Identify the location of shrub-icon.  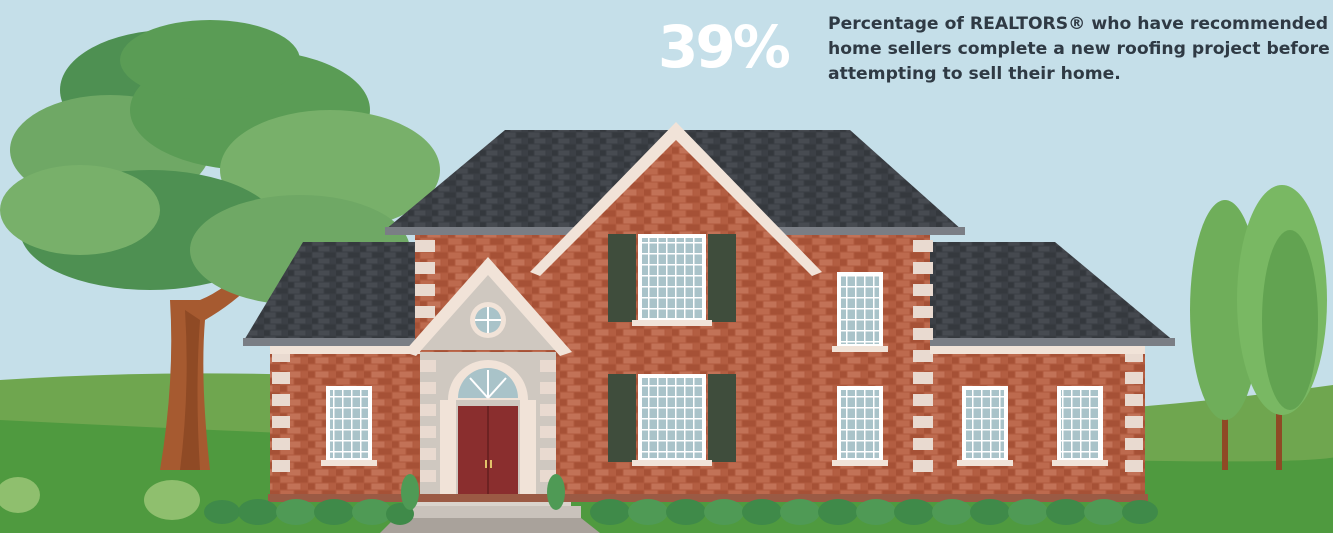
(579, 499).